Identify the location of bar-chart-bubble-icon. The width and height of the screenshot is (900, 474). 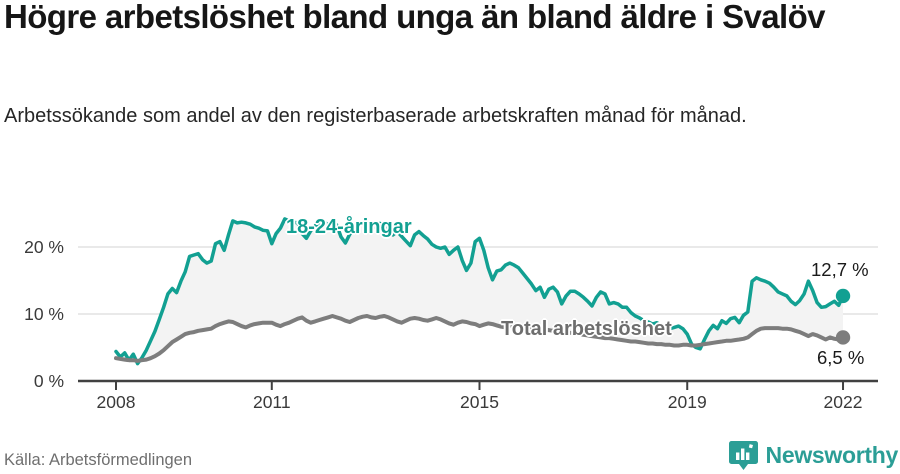
(743, 455).